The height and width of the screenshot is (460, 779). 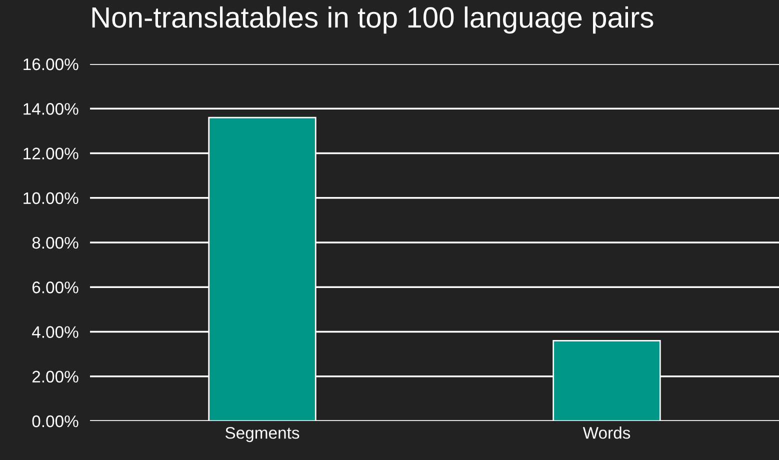 I want to click on y-tick-label: 0.00%, so click(x=55, y=421).